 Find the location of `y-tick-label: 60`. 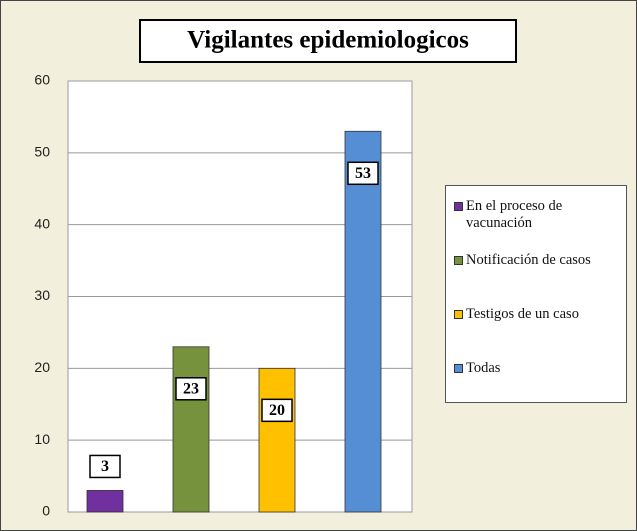

y-tick-label: 60 is located at coordinates (42, 80).